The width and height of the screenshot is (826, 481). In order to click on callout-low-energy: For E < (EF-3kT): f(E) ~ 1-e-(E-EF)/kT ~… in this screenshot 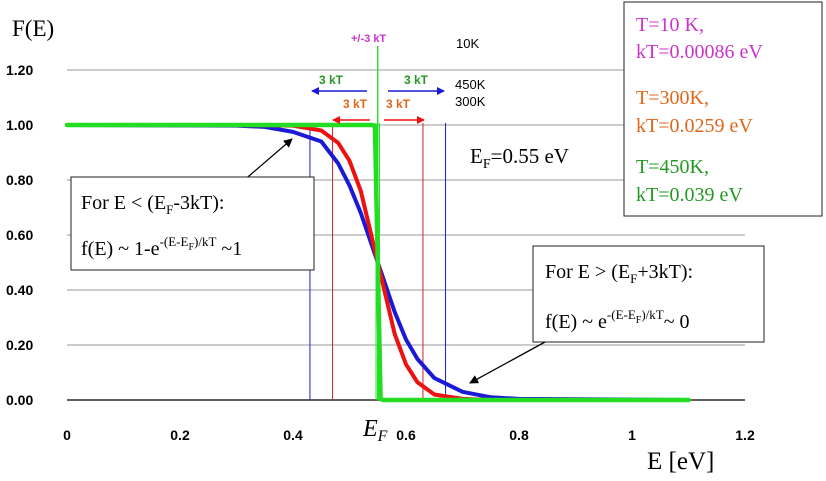, I will do `click(192, 204)`.